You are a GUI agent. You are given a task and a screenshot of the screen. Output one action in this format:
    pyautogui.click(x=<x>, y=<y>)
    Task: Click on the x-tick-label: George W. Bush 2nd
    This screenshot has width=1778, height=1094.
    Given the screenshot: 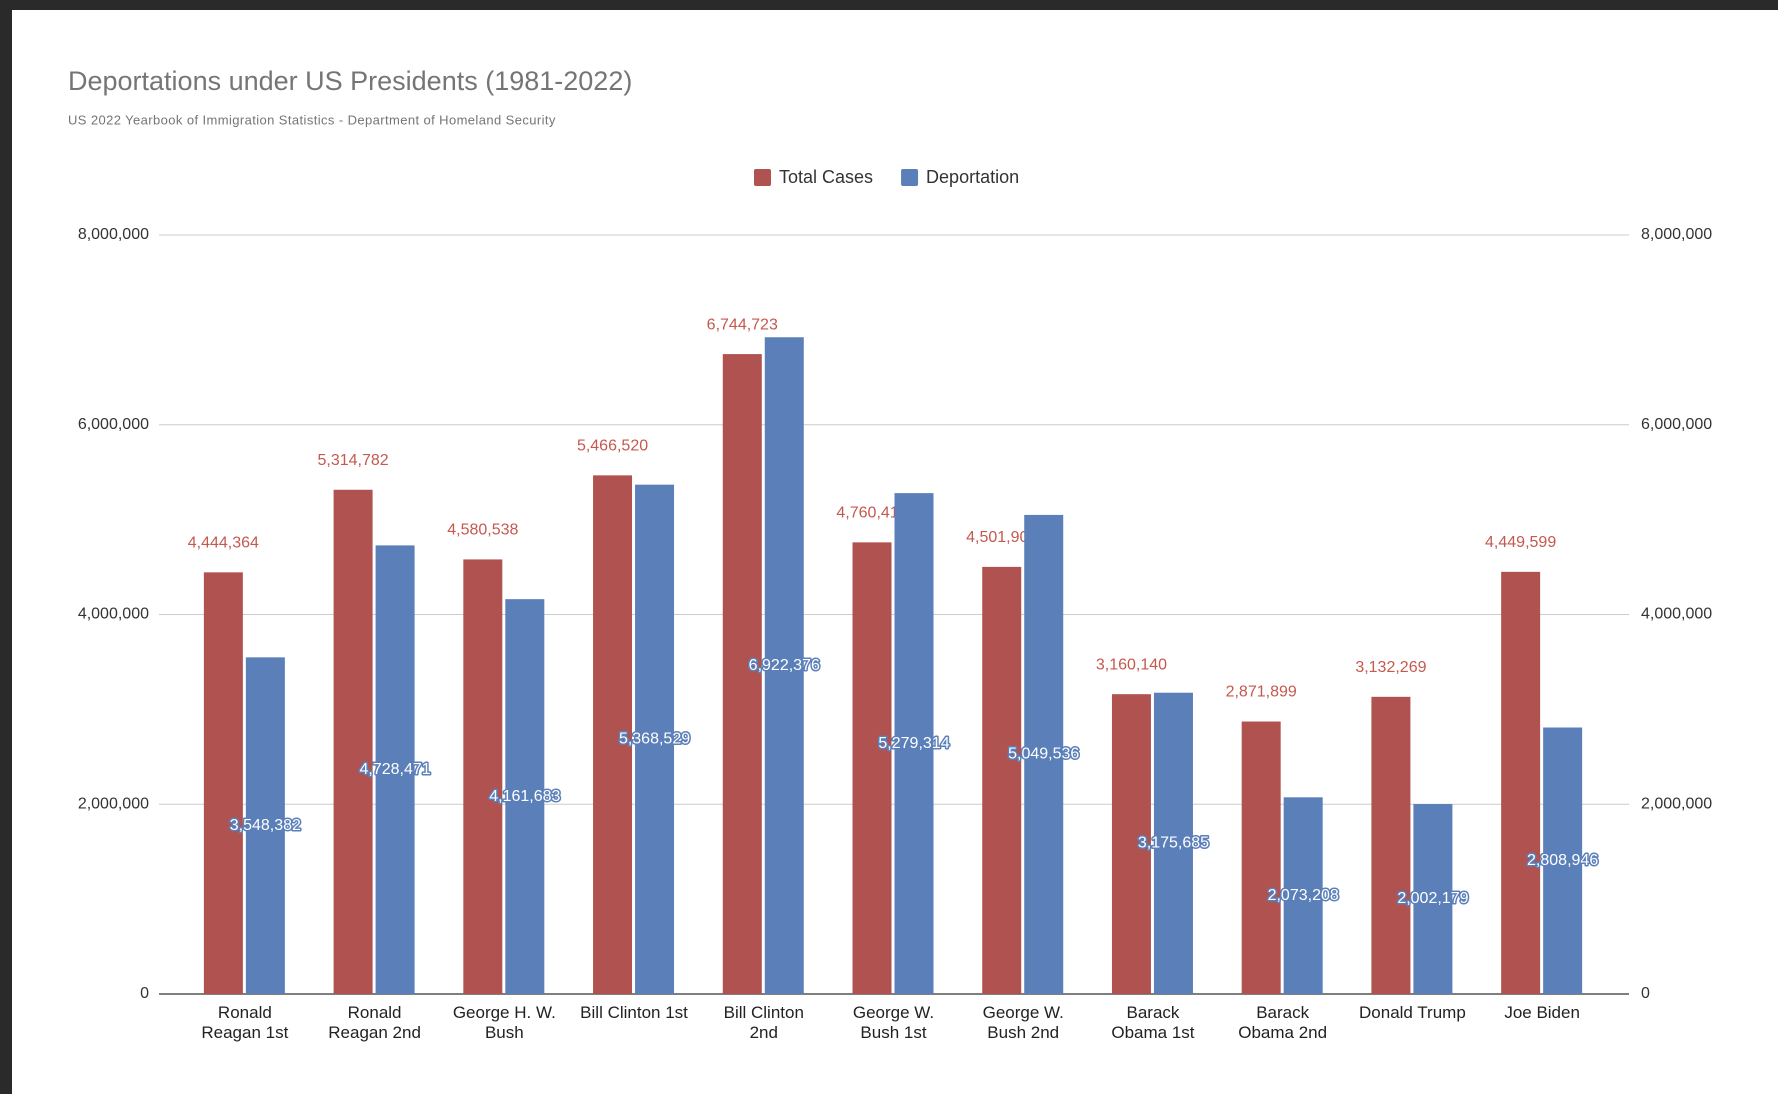 What is the action you would take?
    pyautogui.click(x=1023, y=1022)
    